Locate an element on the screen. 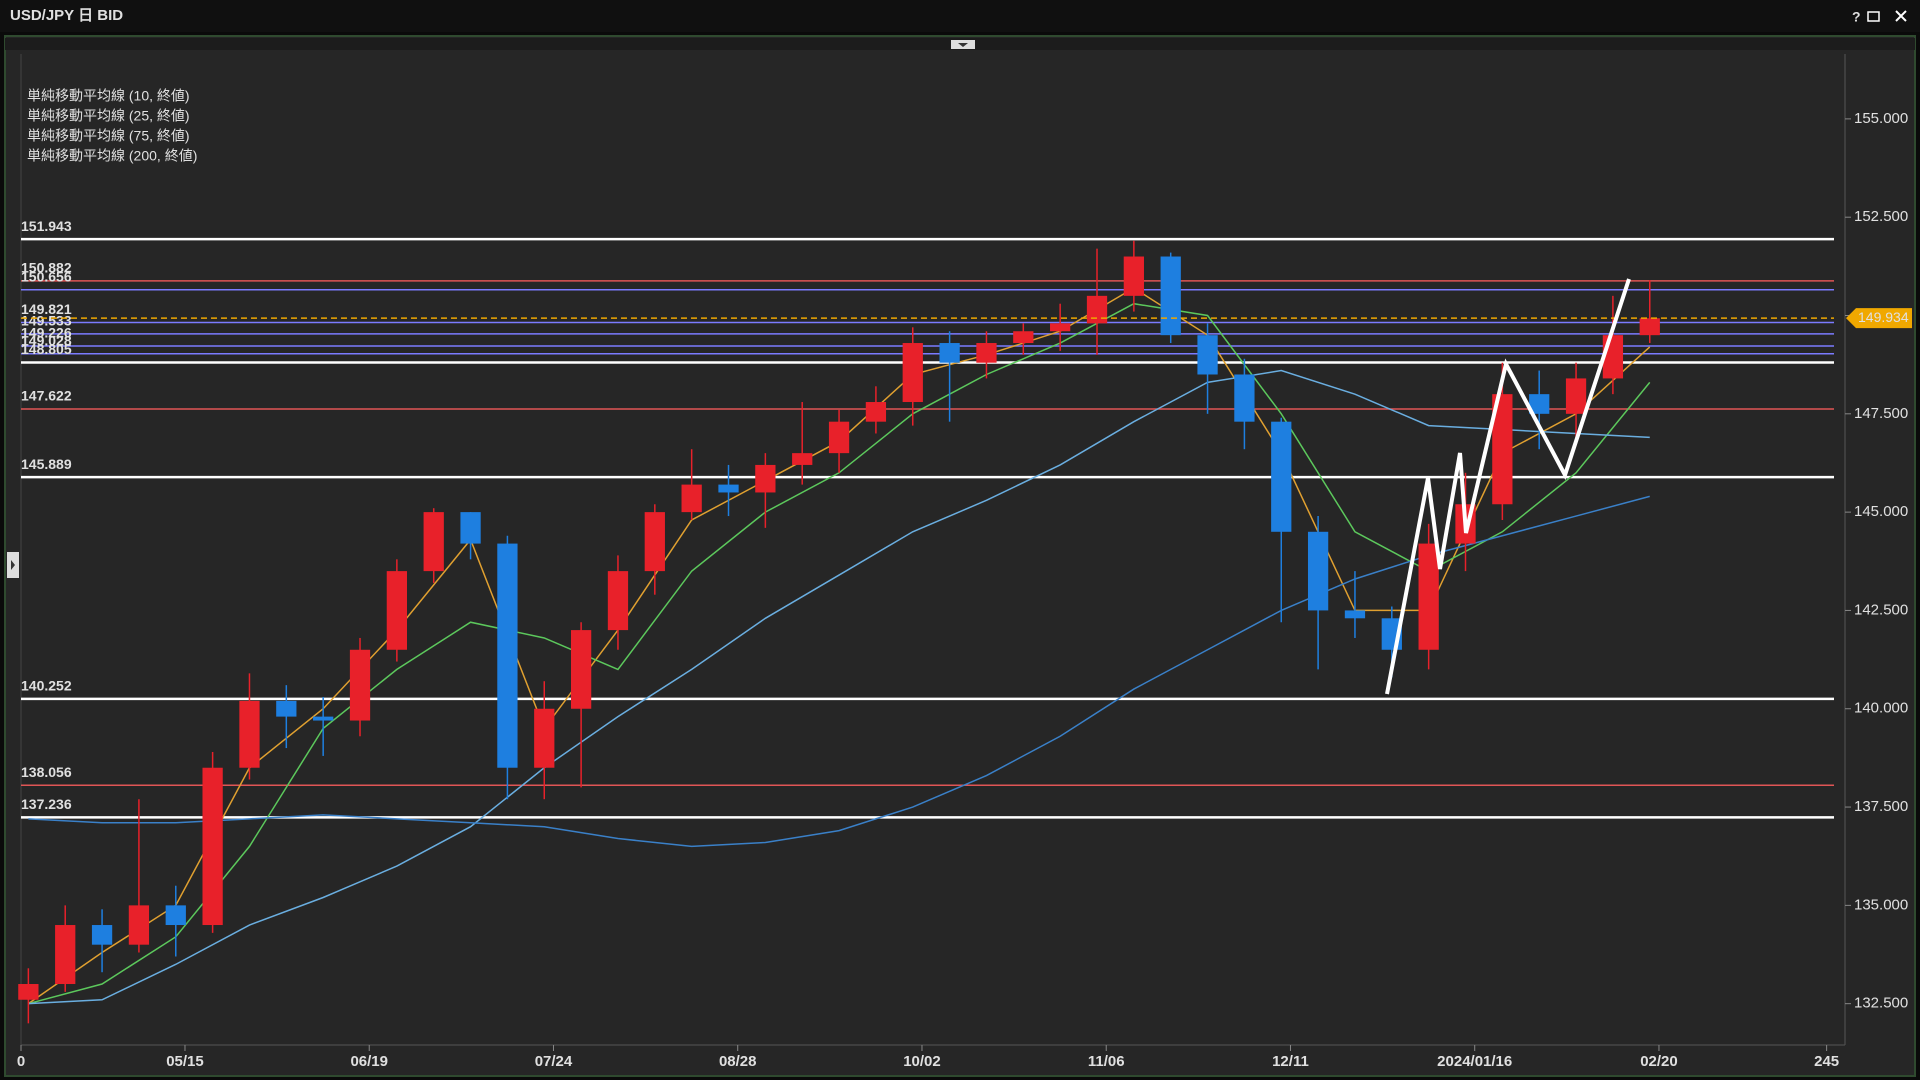 Image resolution: width=1920 pixels, height=1080 pixels. level-label: 147.622 is located at coordinates (46, 396).